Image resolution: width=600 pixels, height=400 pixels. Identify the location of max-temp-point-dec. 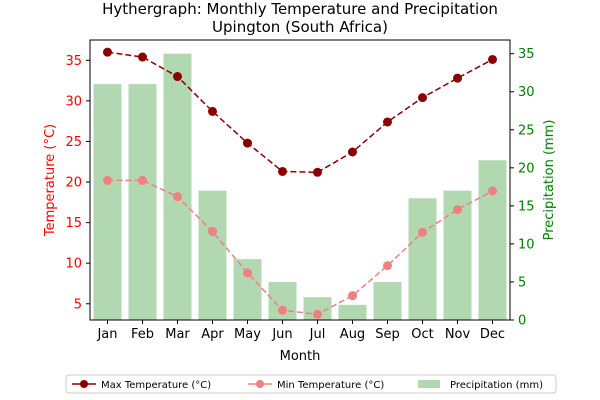
(492, 59).